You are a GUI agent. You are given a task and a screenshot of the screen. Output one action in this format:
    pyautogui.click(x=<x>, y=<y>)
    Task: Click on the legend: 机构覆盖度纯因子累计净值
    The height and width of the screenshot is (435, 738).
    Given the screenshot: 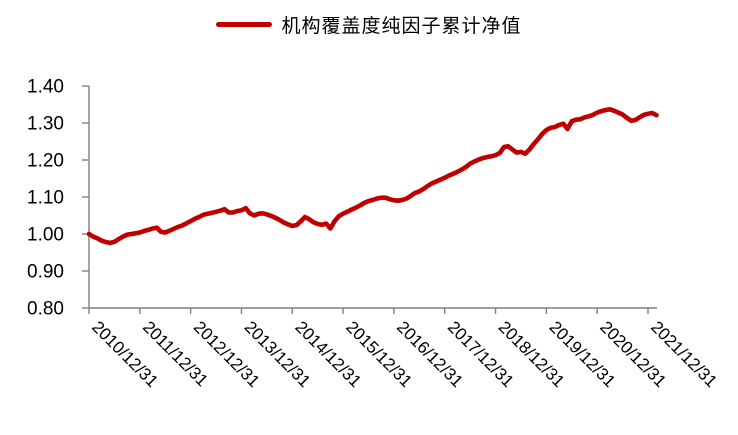 What is the action you would take?
    pyautogui.click(x=369, y=24)
    